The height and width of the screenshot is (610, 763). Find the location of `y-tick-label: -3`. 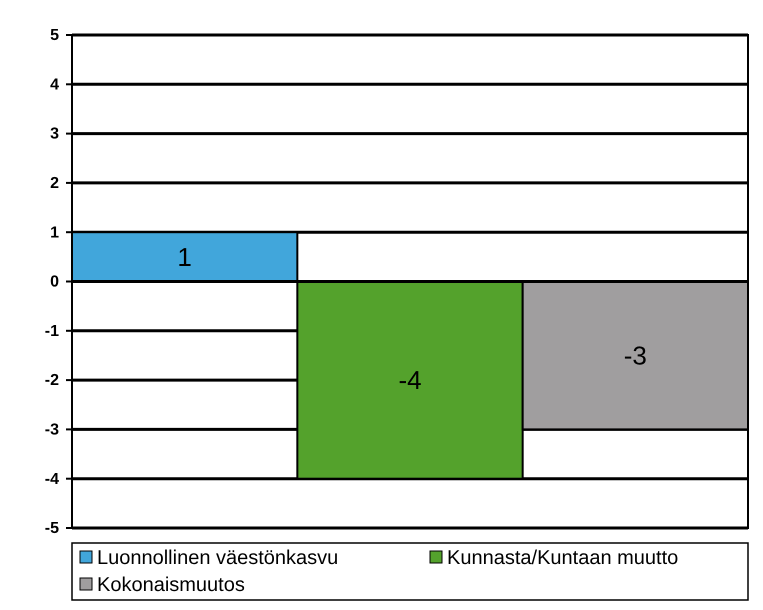

y-tick-label: -3 is located at coordinates (52, 430).